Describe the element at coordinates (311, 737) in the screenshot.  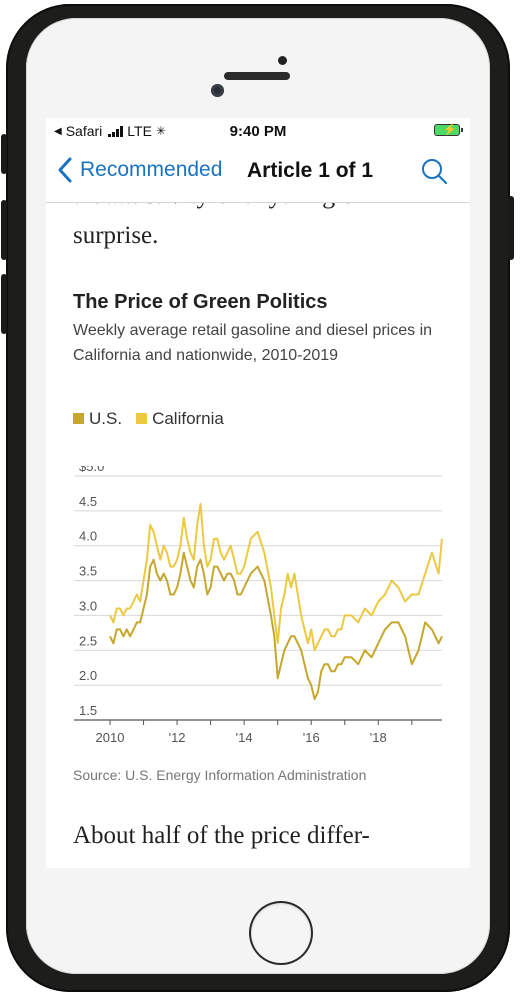
I see `x-tick-label: '16` at that location.